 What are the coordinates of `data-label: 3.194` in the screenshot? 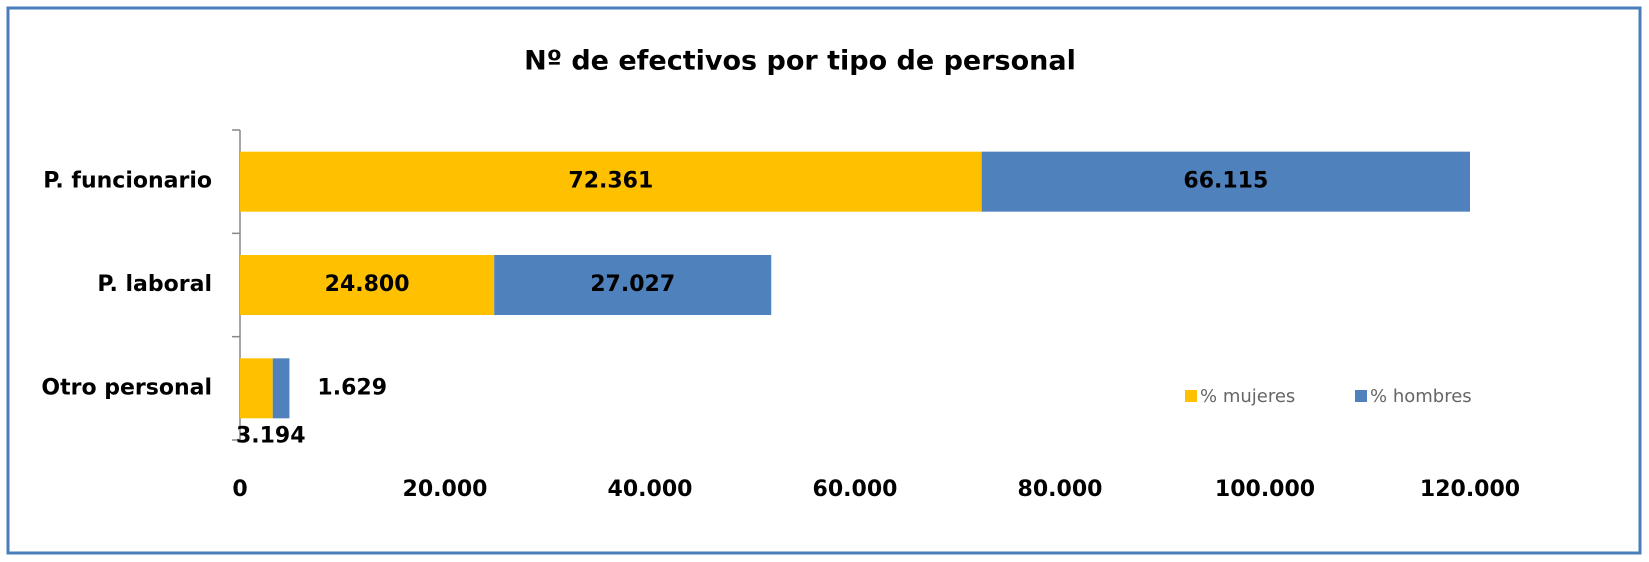 It's located at (271, 435).